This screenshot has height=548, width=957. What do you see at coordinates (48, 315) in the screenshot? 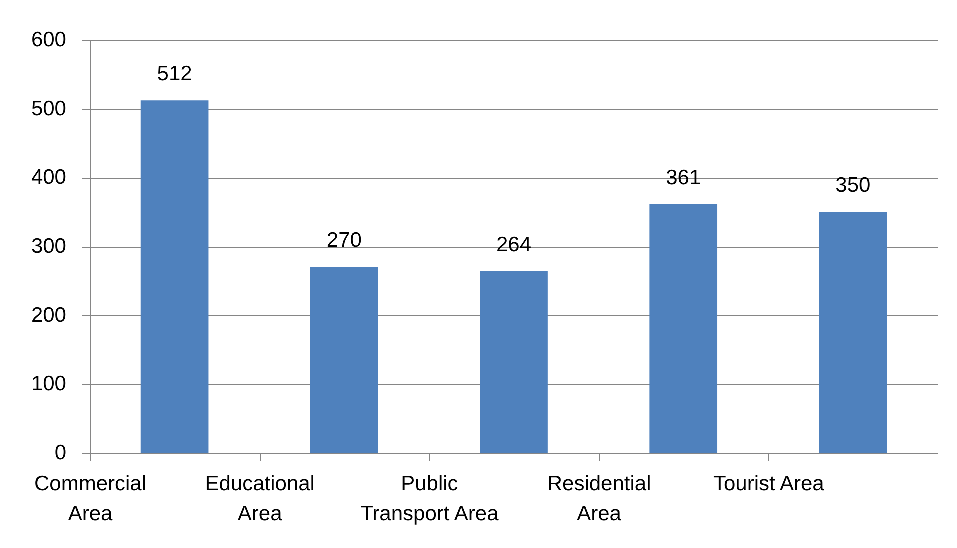
I see `y-tick-label: 200` at bounding box center [48, 315].